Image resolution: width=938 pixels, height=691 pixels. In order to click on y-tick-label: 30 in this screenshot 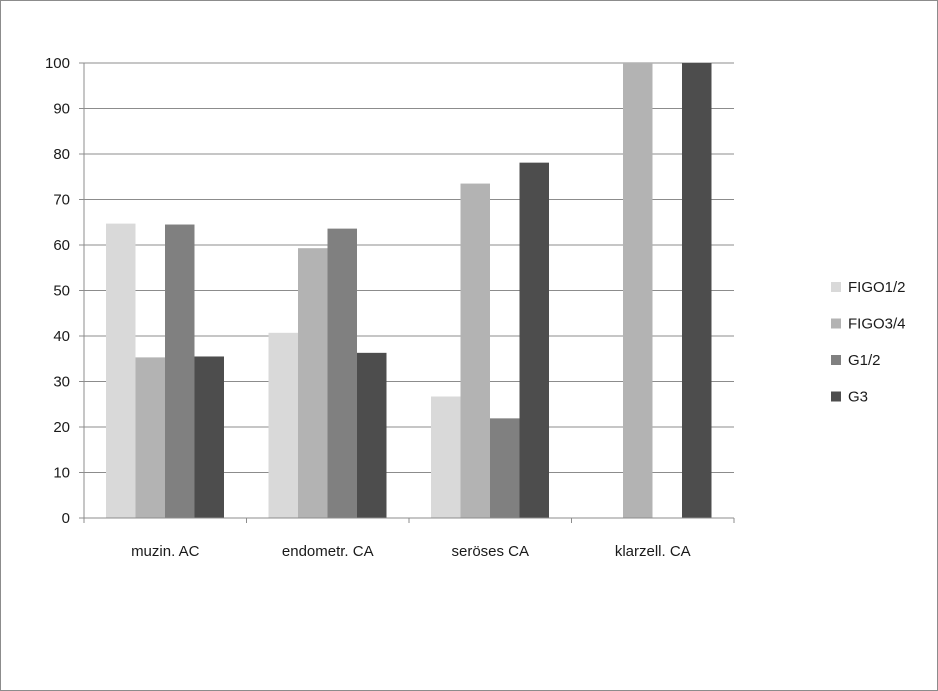, I will do `click(61, 382)`.